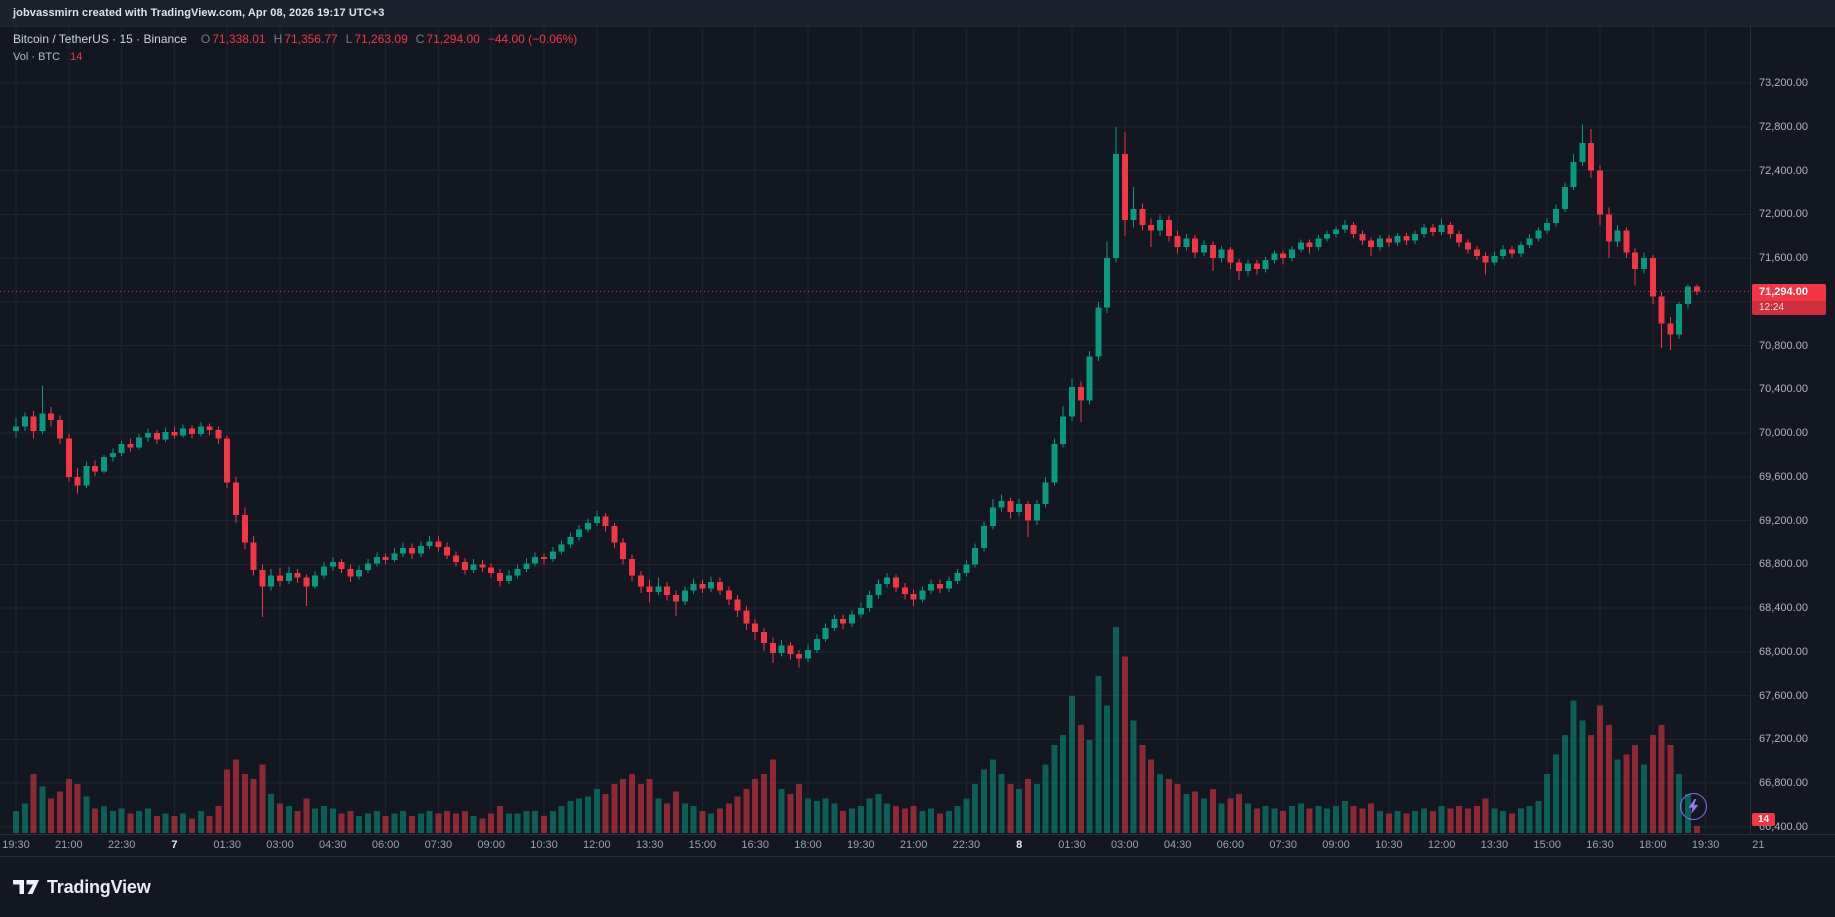  I want to click on close-value: 71,294.00, so click(453, 39).